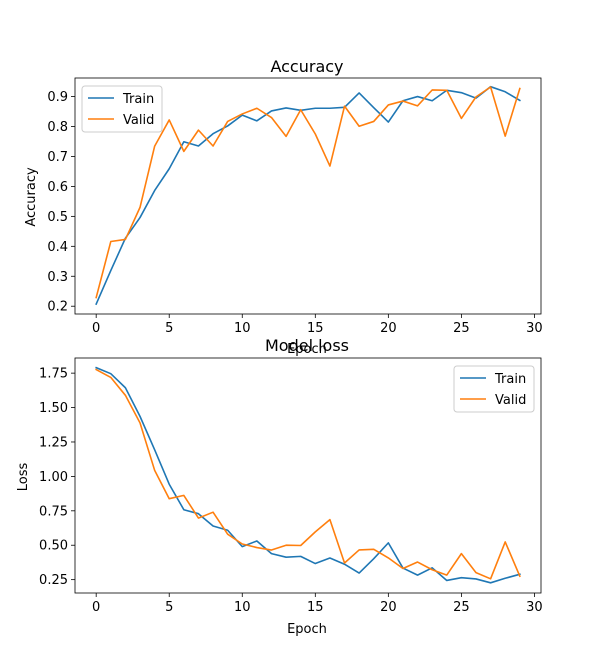 The width and height of the screenshot is (600, 666). I want to click on loss-x-tick-label: 0, so click(96, 607).